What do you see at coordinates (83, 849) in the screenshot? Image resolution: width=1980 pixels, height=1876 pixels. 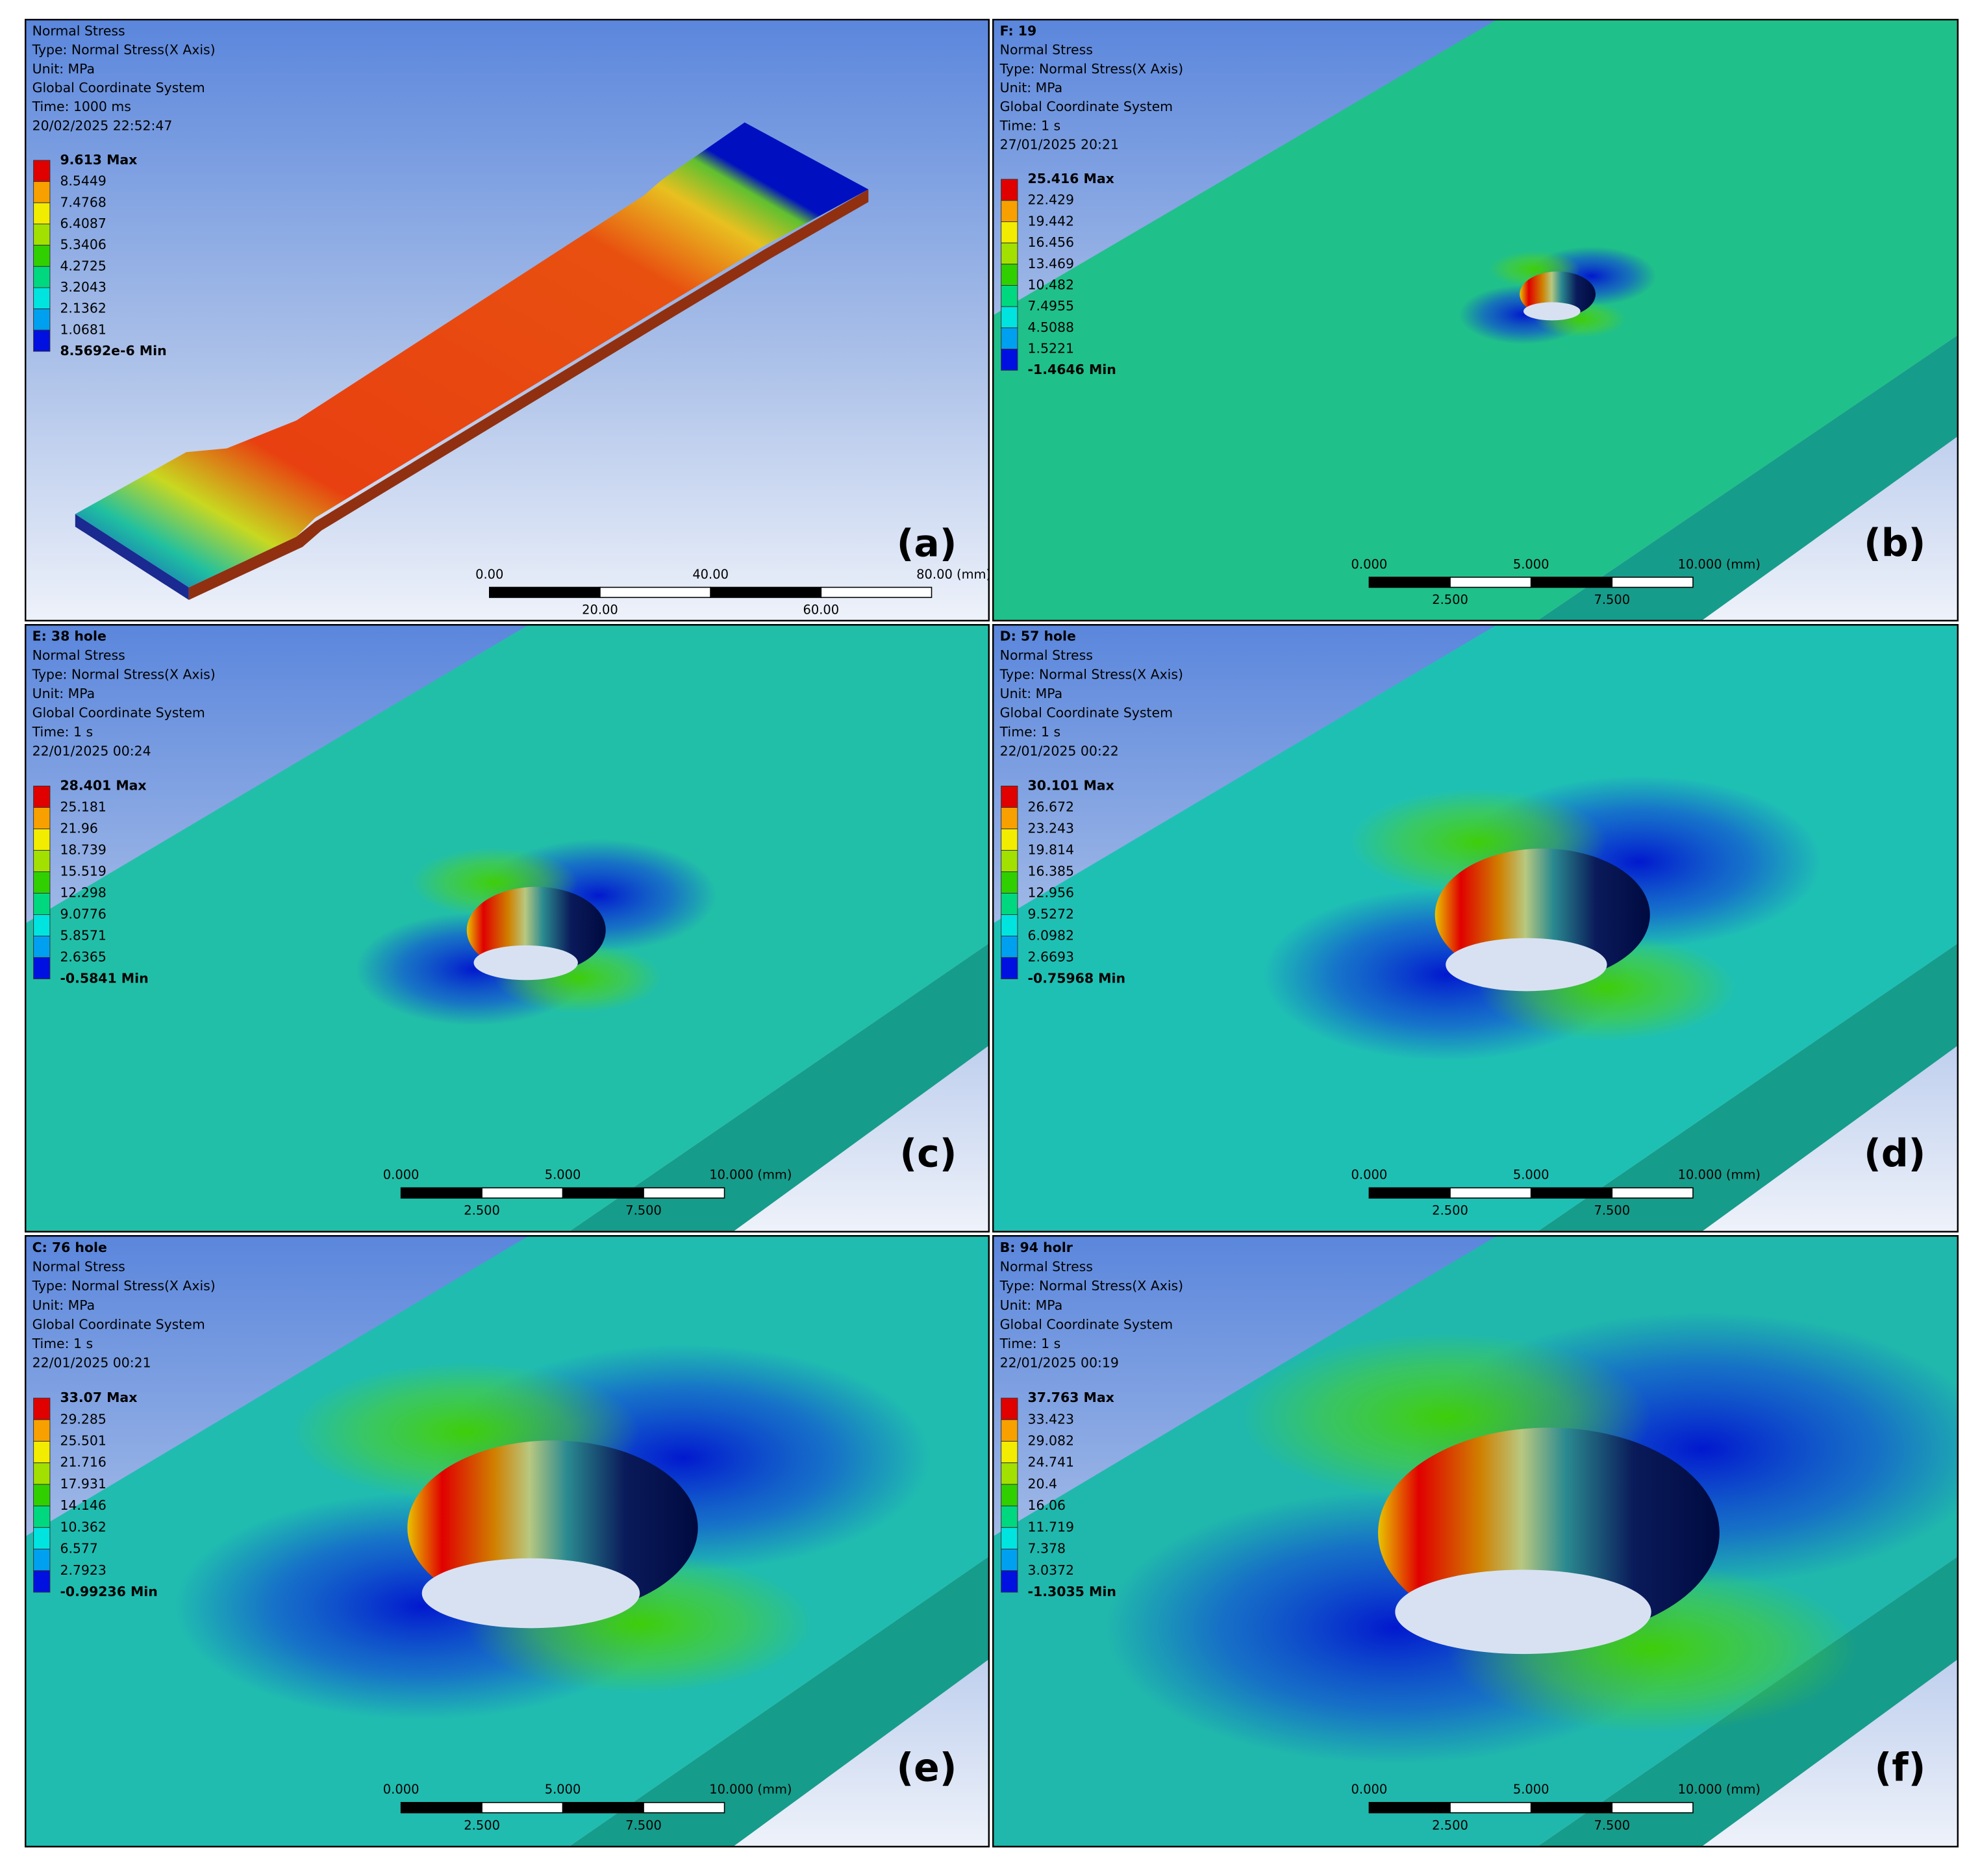 I see `legend-label: 18.739` at bounding box center [83, 849].